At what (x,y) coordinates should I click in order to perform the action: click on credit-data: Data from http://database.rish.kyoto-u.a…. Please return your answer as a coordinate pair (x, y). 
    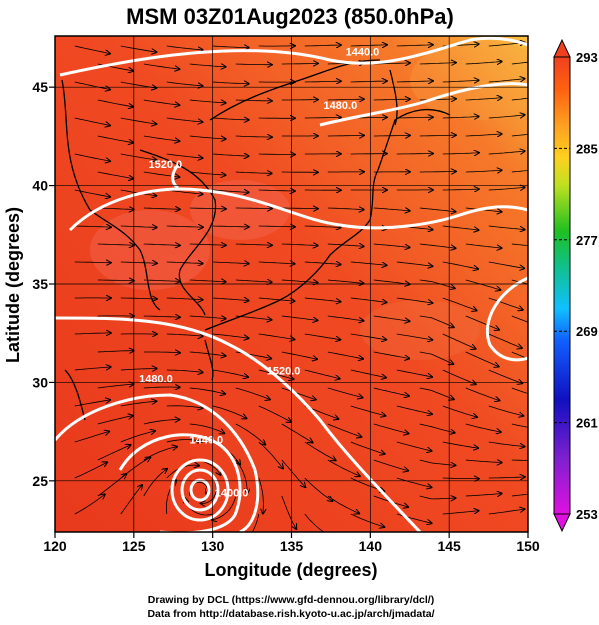
    Looking at the image, I should click on (290, 614).